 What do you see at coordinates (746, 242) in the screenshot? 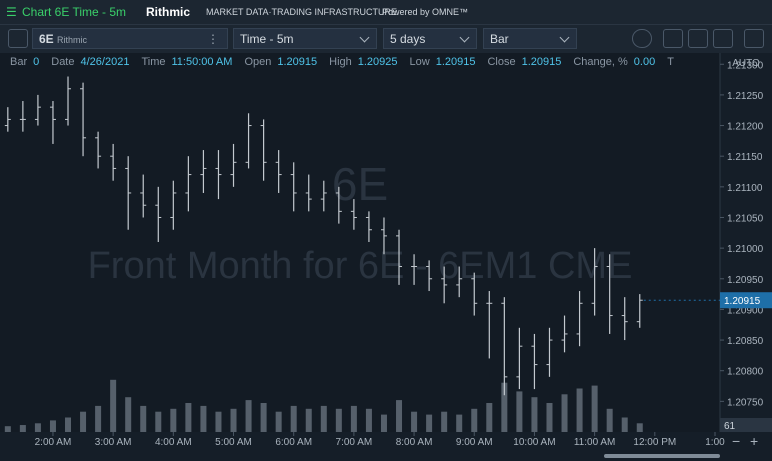
I see `price-axis-bg` at bounding box center [746, 242].